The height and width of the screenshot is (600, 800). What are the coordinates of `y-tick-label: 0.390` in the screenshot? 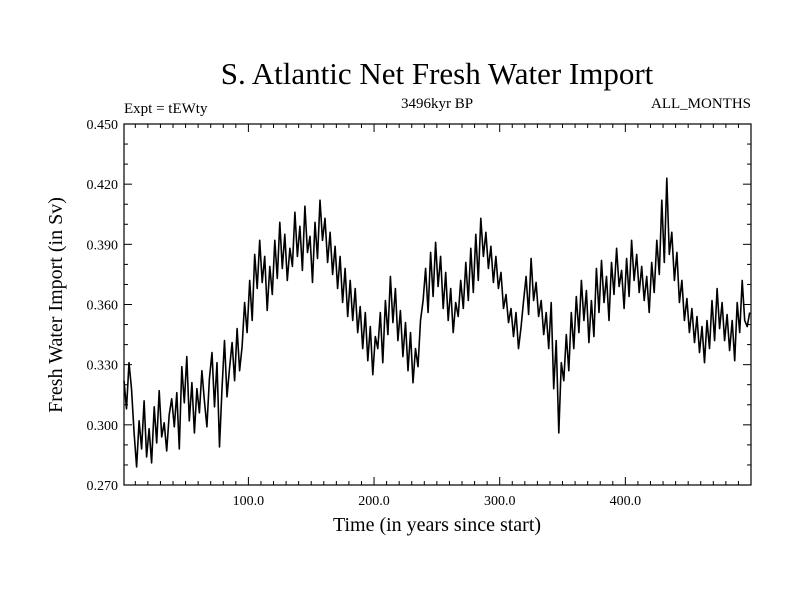 It's located at (103, 245).